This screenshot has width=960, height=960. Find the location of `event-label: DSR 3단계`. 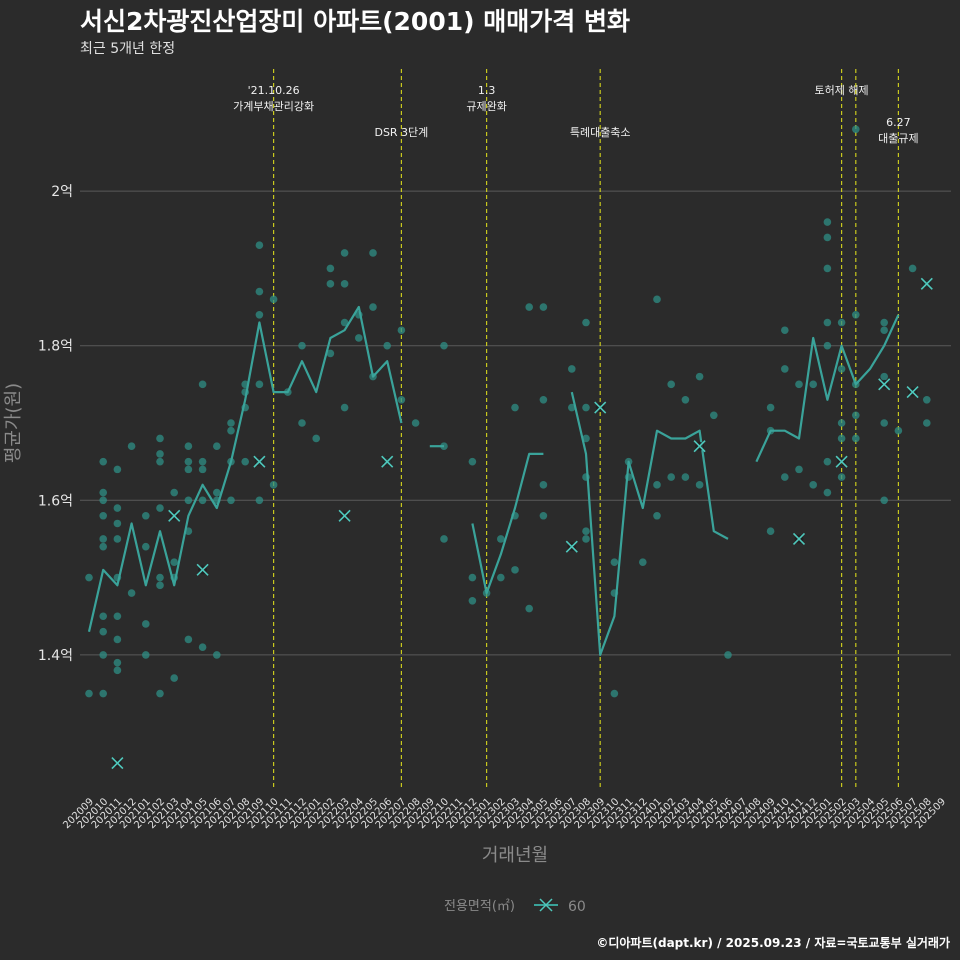

event-label: DSR 3단계 is located at coordinates (401, 132).